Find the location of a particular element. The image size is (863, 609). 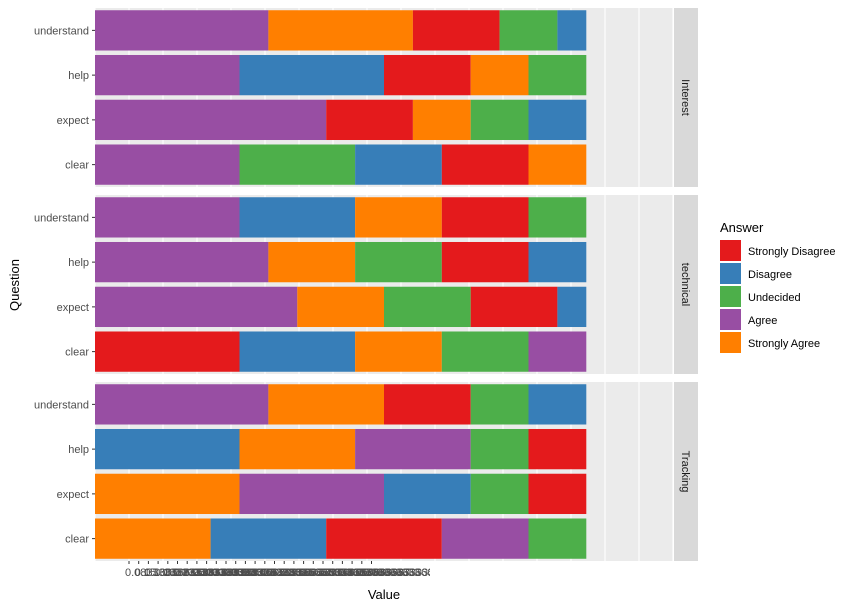

facet-strip-label: technical is located at coordinates (685, 284).